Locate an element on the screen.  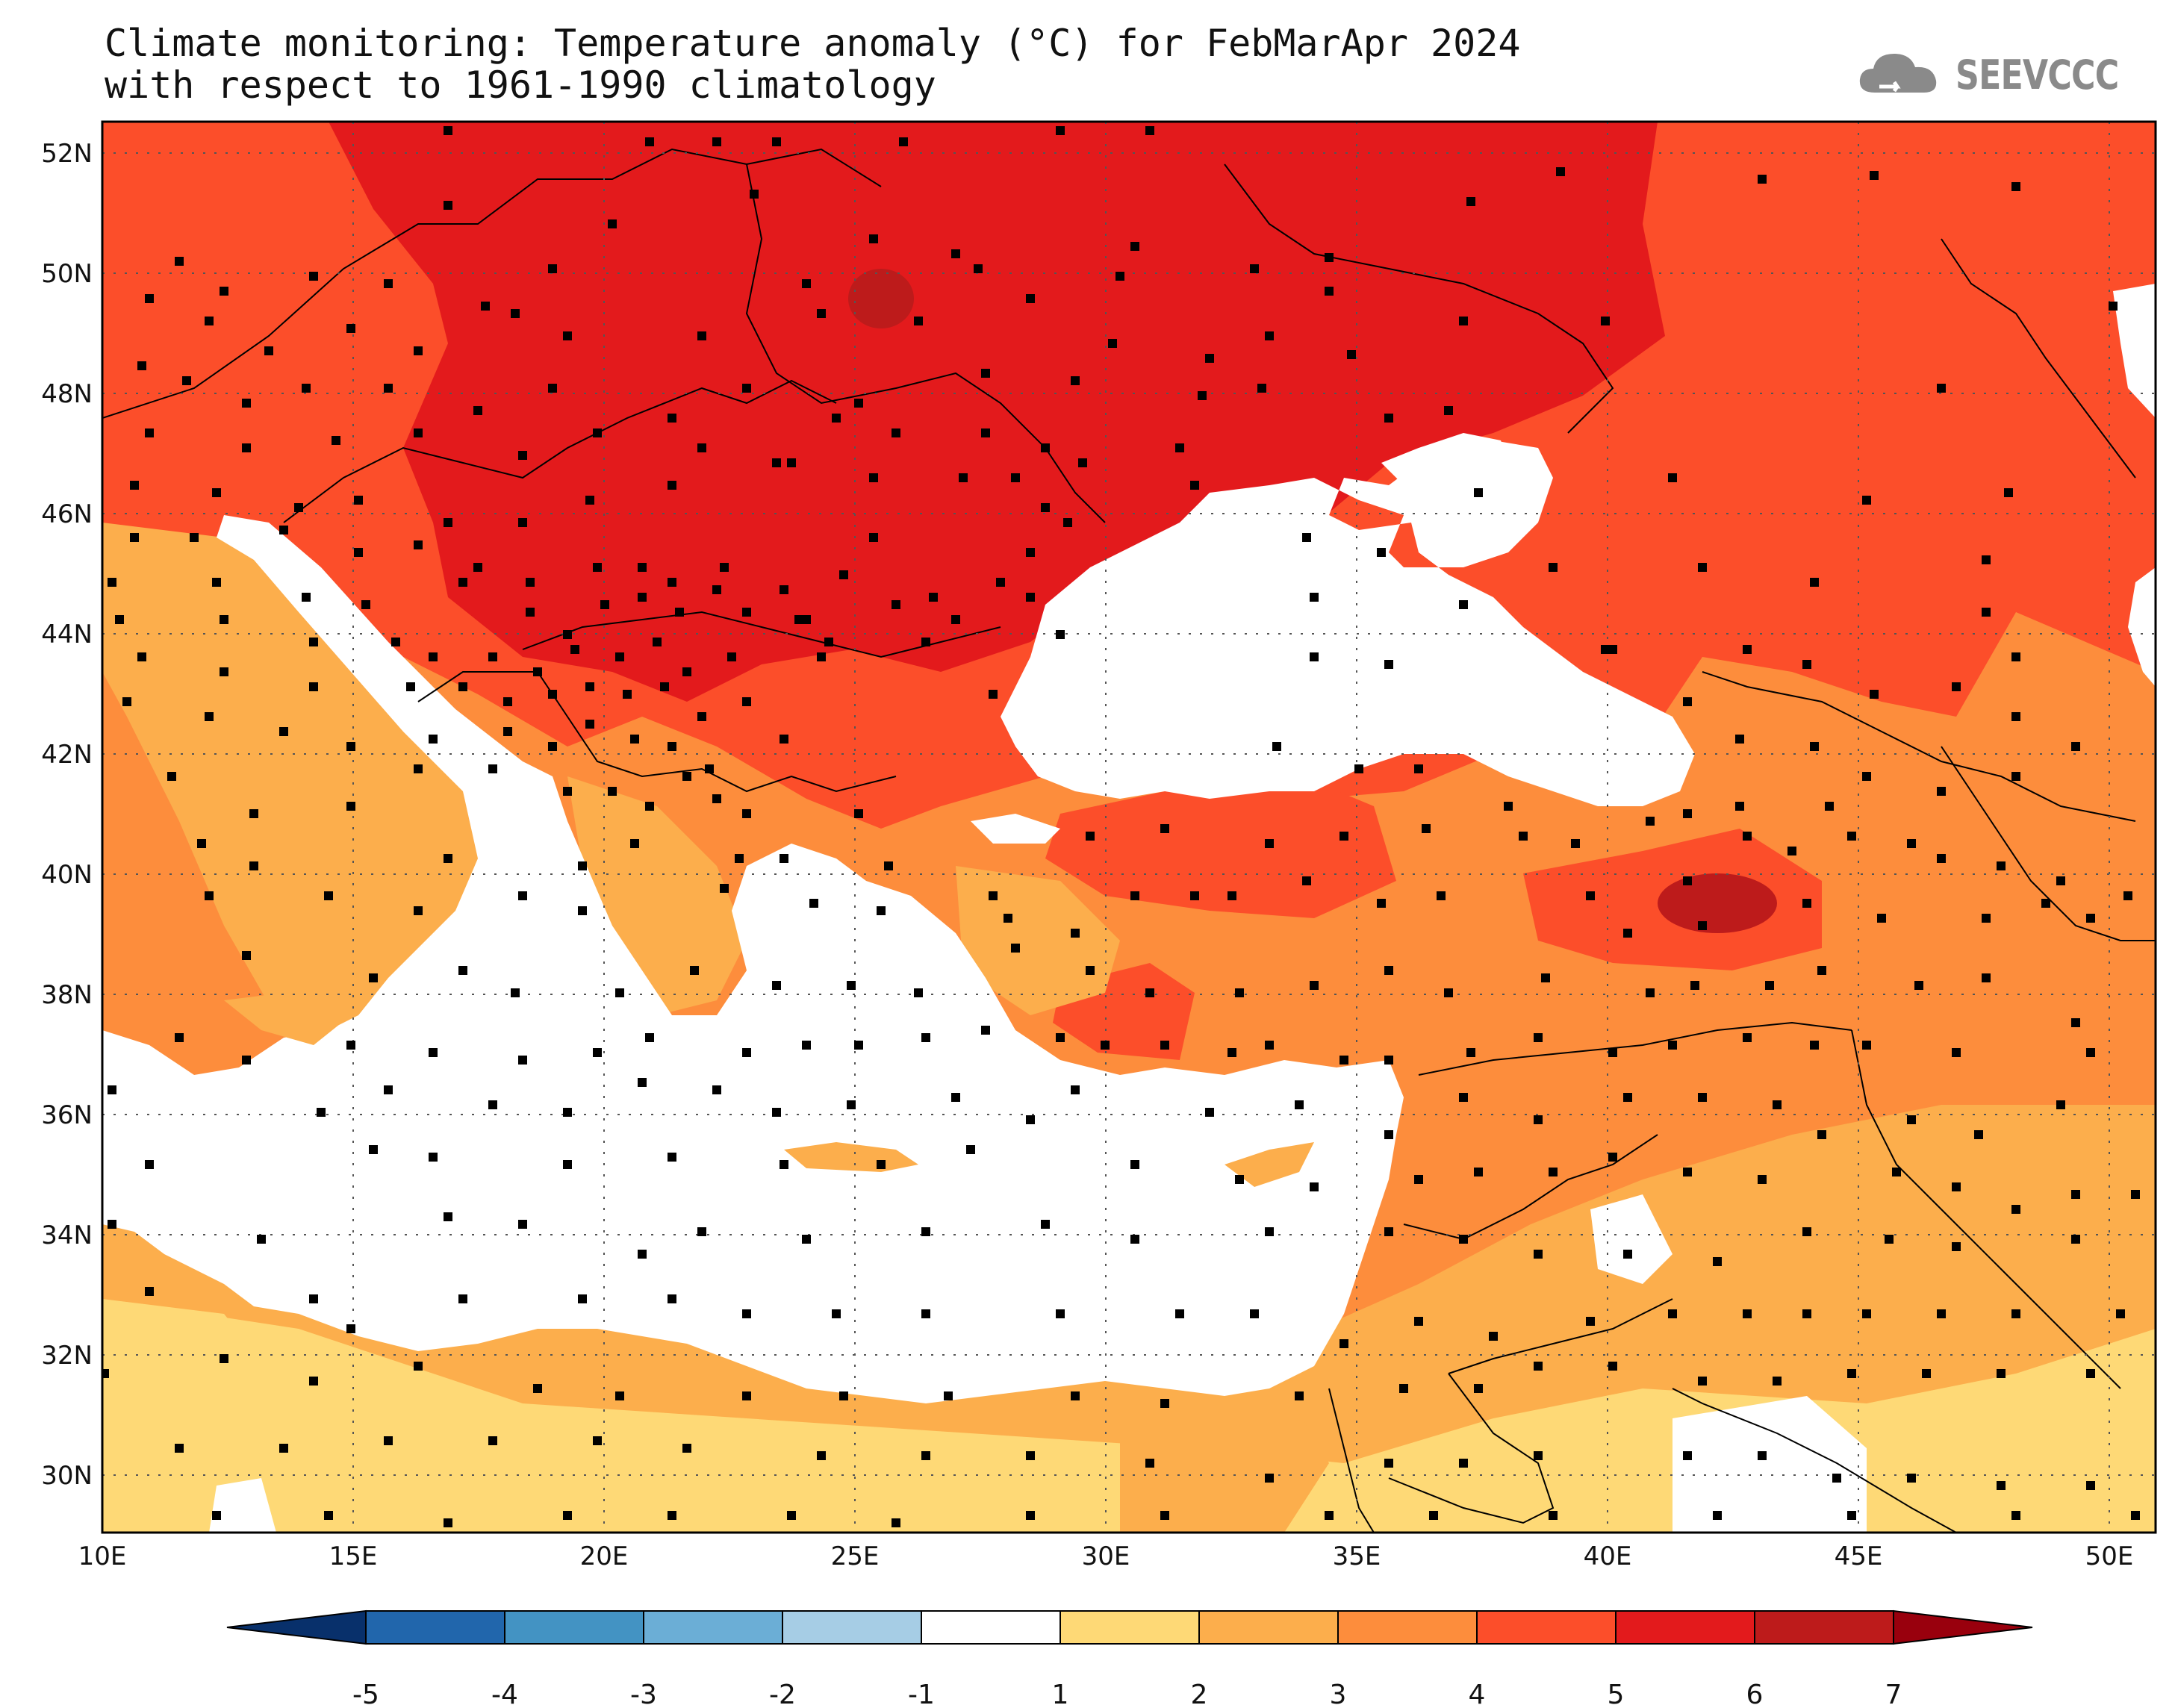
no-data-patch-saudi is located at coordinates (1770, 1464).